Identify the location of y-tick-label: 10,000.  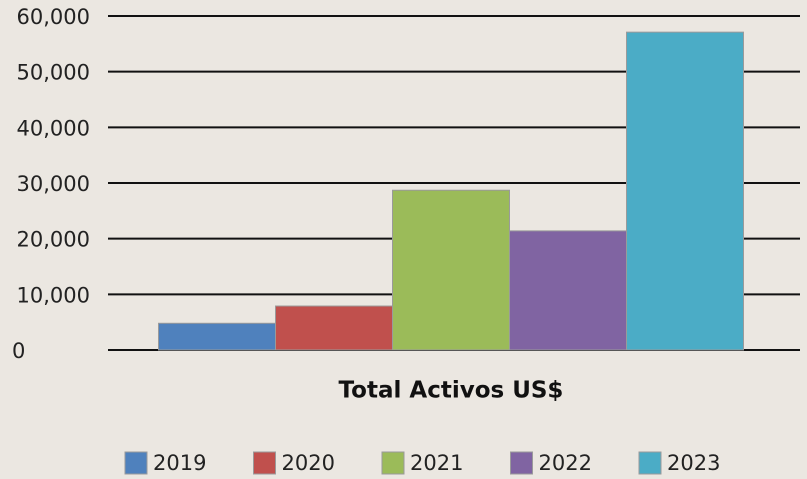
(53, 295).